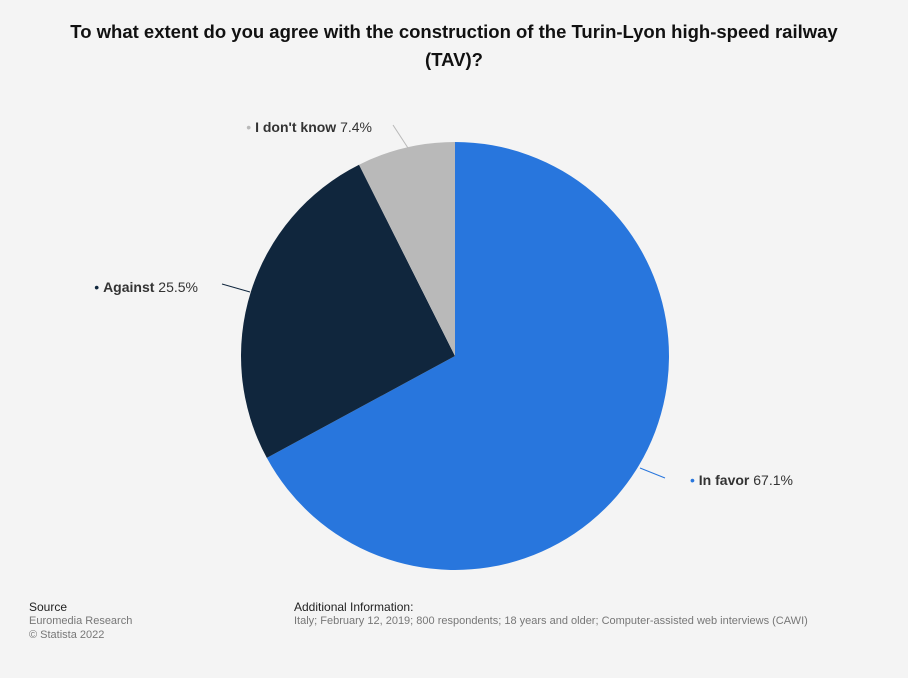  What do you see at coordinates (178, 287) in the screenshot?
I see `slice-value: 25.5%` at bounding box center [178, 287].